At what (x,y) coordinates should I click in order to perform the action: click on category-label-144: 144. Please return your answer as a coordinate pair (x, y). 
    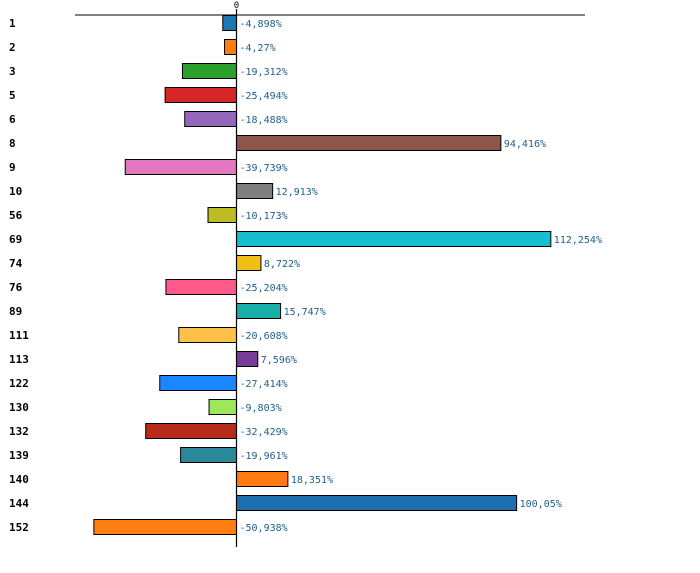
    Looking at the image, I should click on (19, 503).